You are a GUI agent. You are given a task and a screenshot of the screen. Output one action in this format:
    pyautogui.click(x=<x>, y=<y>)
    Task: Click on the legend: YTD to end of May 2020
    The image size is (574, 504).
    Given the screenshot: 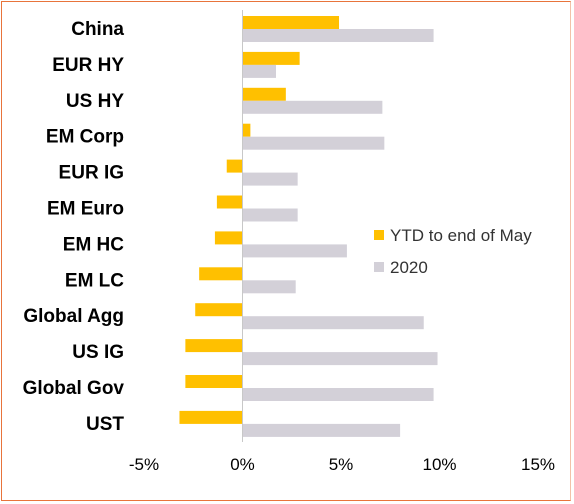 What is the action you would take?
    pyautogui.click(x=453, y=251)
    